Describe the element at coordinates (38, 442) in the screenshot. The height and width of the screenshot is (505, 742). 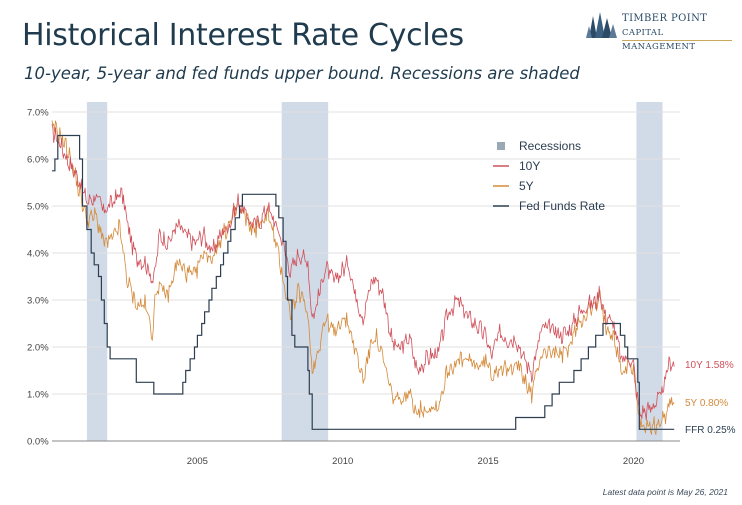
I see `y-tick-label: 0.0%` at that location.